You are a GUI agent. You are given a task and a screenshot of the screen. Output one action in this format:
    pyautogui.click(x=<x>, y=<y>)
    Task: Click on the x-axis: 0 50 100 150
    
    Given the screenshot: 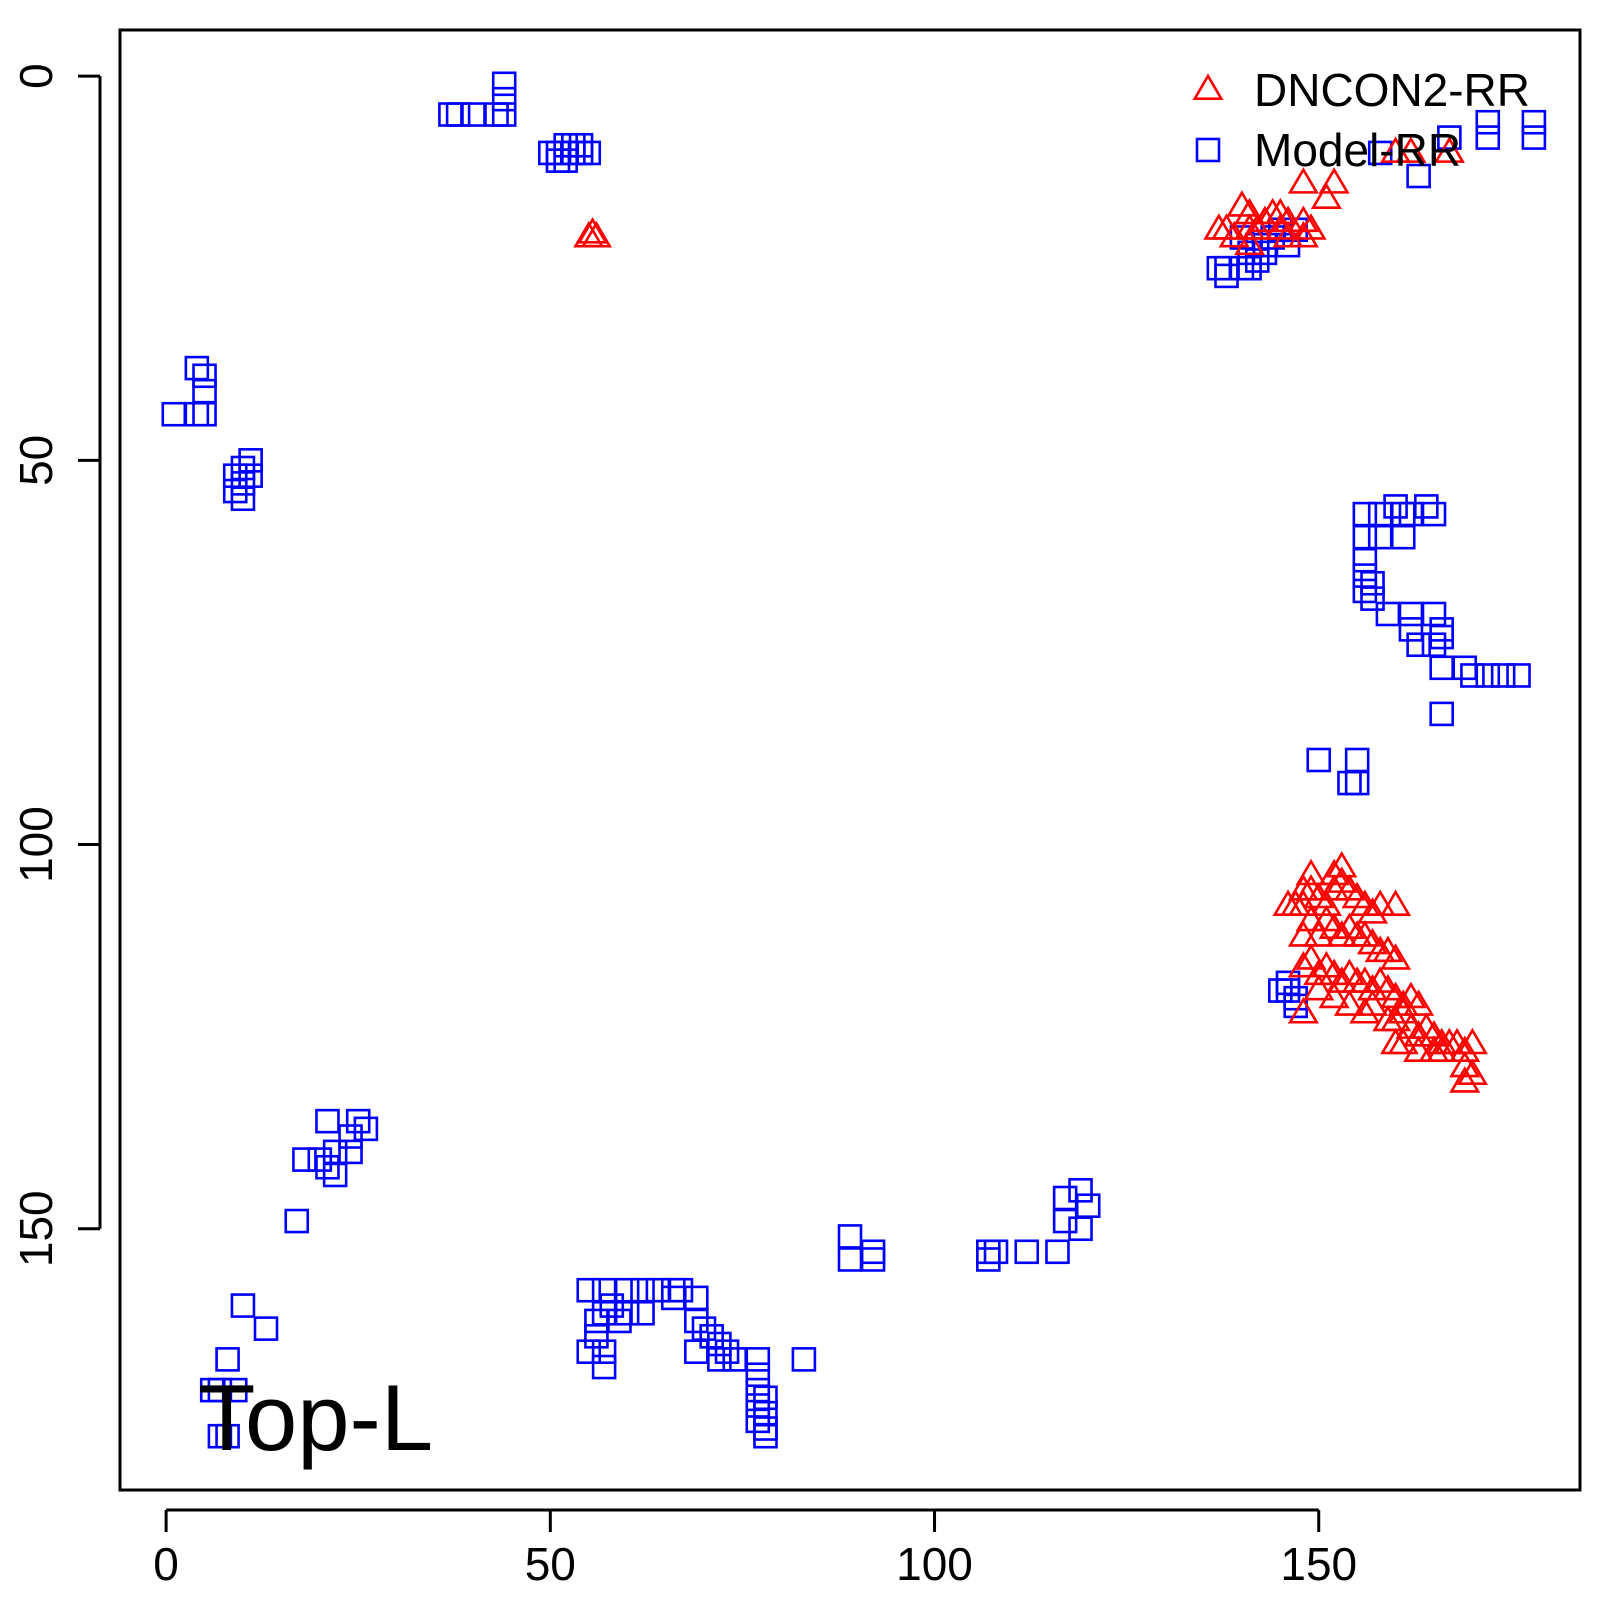 What is the action you would take?
    pyautogui.click(x=755, y=1549)
    